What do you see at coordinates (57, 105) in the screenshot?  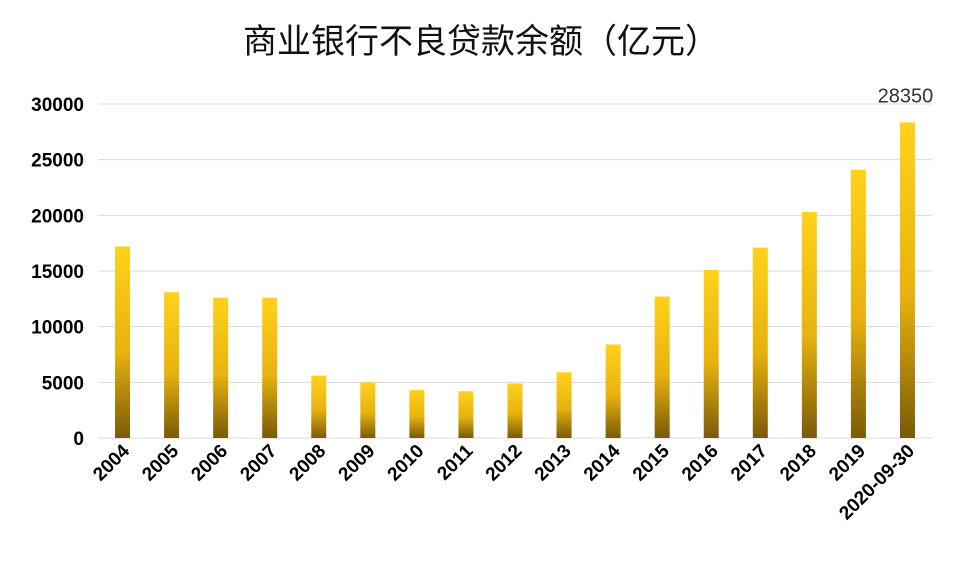 I see `y-tick-label: 30000` at bounding box center [57, 105].